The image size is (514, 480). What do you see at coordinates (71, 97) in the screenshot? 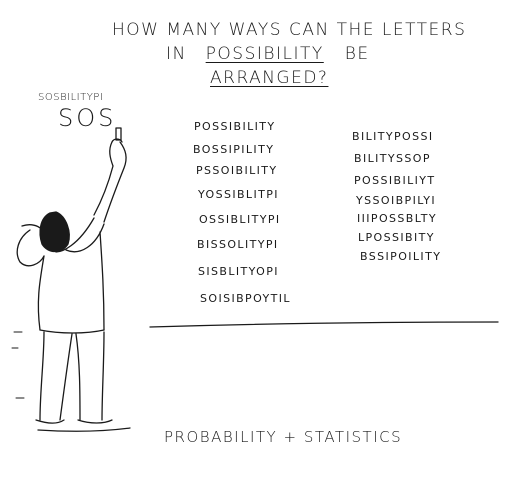
I see `board-scribble-small: SOSBILITYPI` at bounding box center [71, 97].